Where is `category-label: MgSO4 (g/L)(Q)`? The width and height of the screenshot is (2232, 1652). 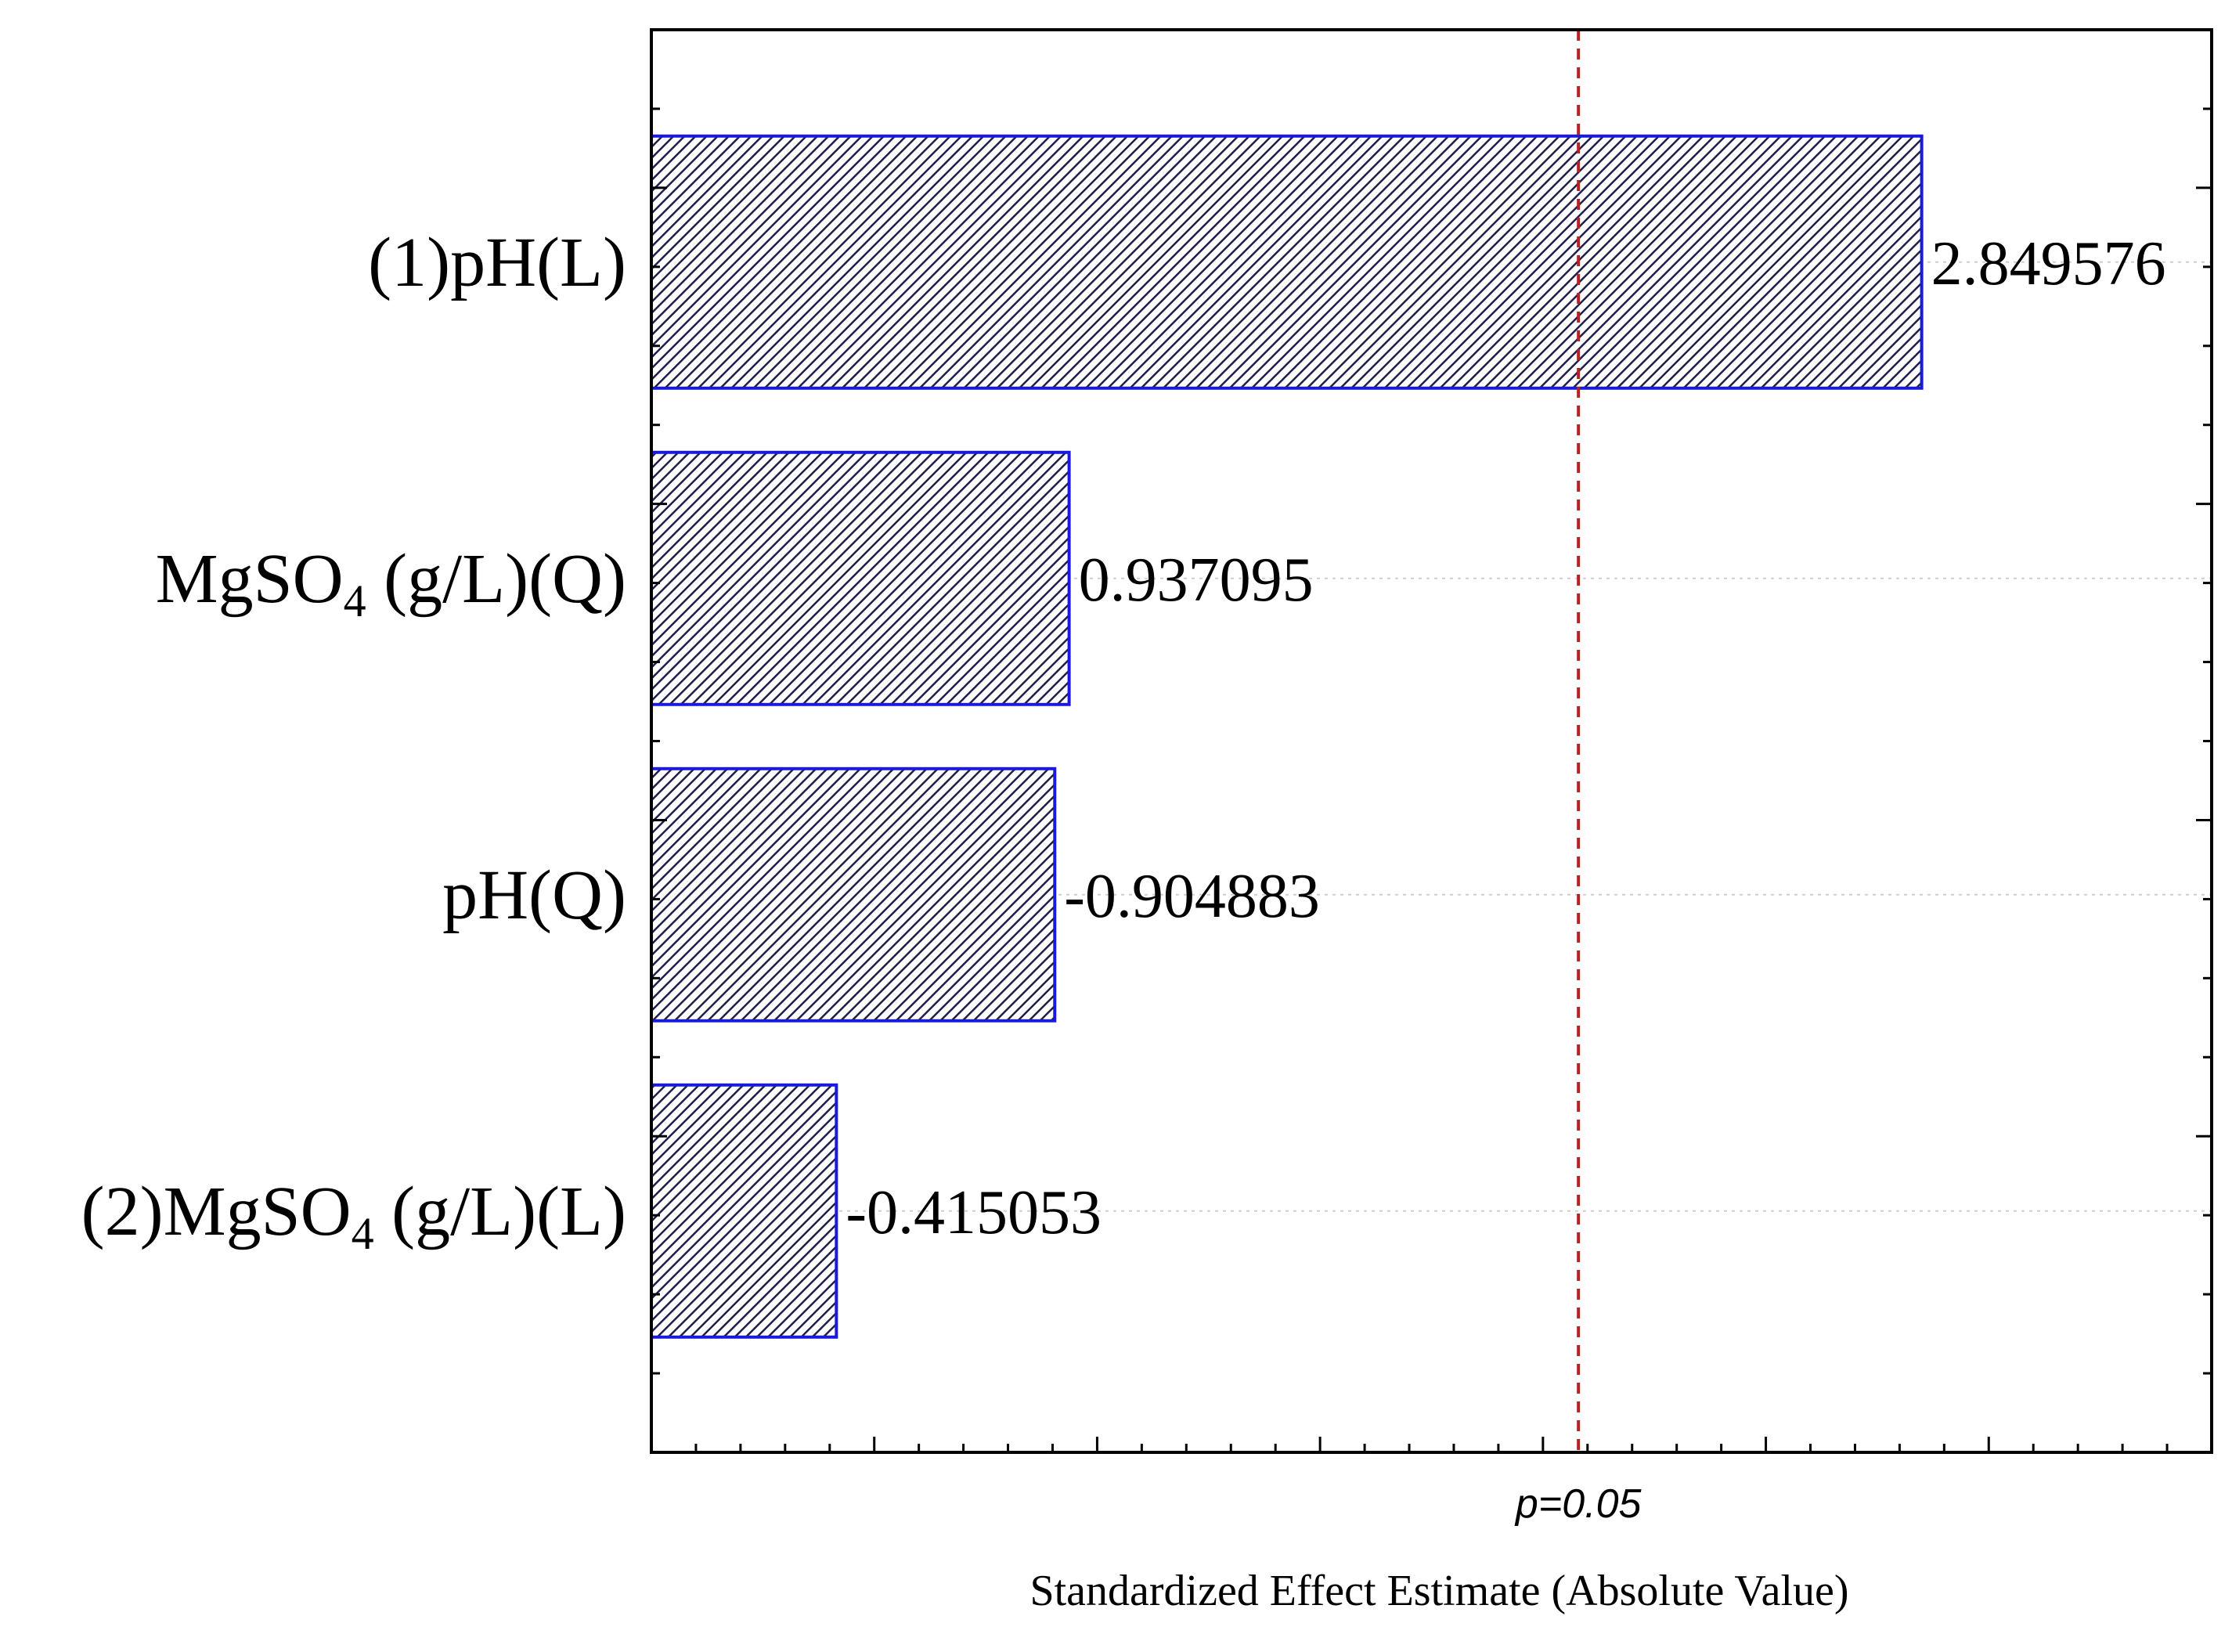
category-label: MgSO4 (g/L)(Q) is located at coordinates (391, 583).